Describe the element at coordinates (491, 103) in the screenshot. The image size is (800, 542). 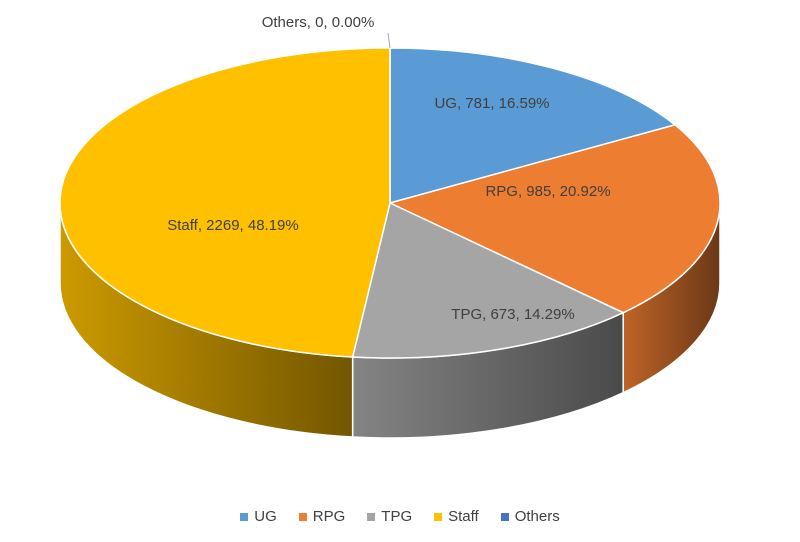
I see `data-label-ug: UG, 781, 16.59%` at that location.